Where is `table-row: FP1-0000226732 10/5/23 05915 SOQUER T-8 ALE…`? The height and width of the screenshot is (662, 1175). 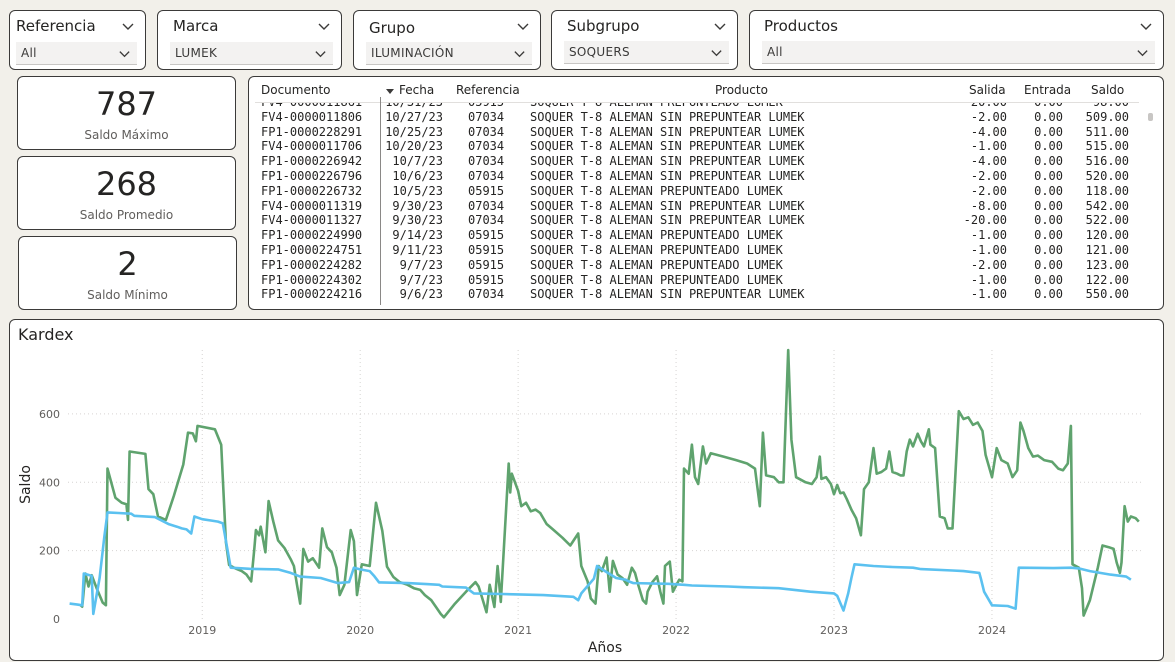
table-row: FP1-0000226732 10/5/23 05915 SOQUER T-8 ALE… is located at coordinates (694, 191).